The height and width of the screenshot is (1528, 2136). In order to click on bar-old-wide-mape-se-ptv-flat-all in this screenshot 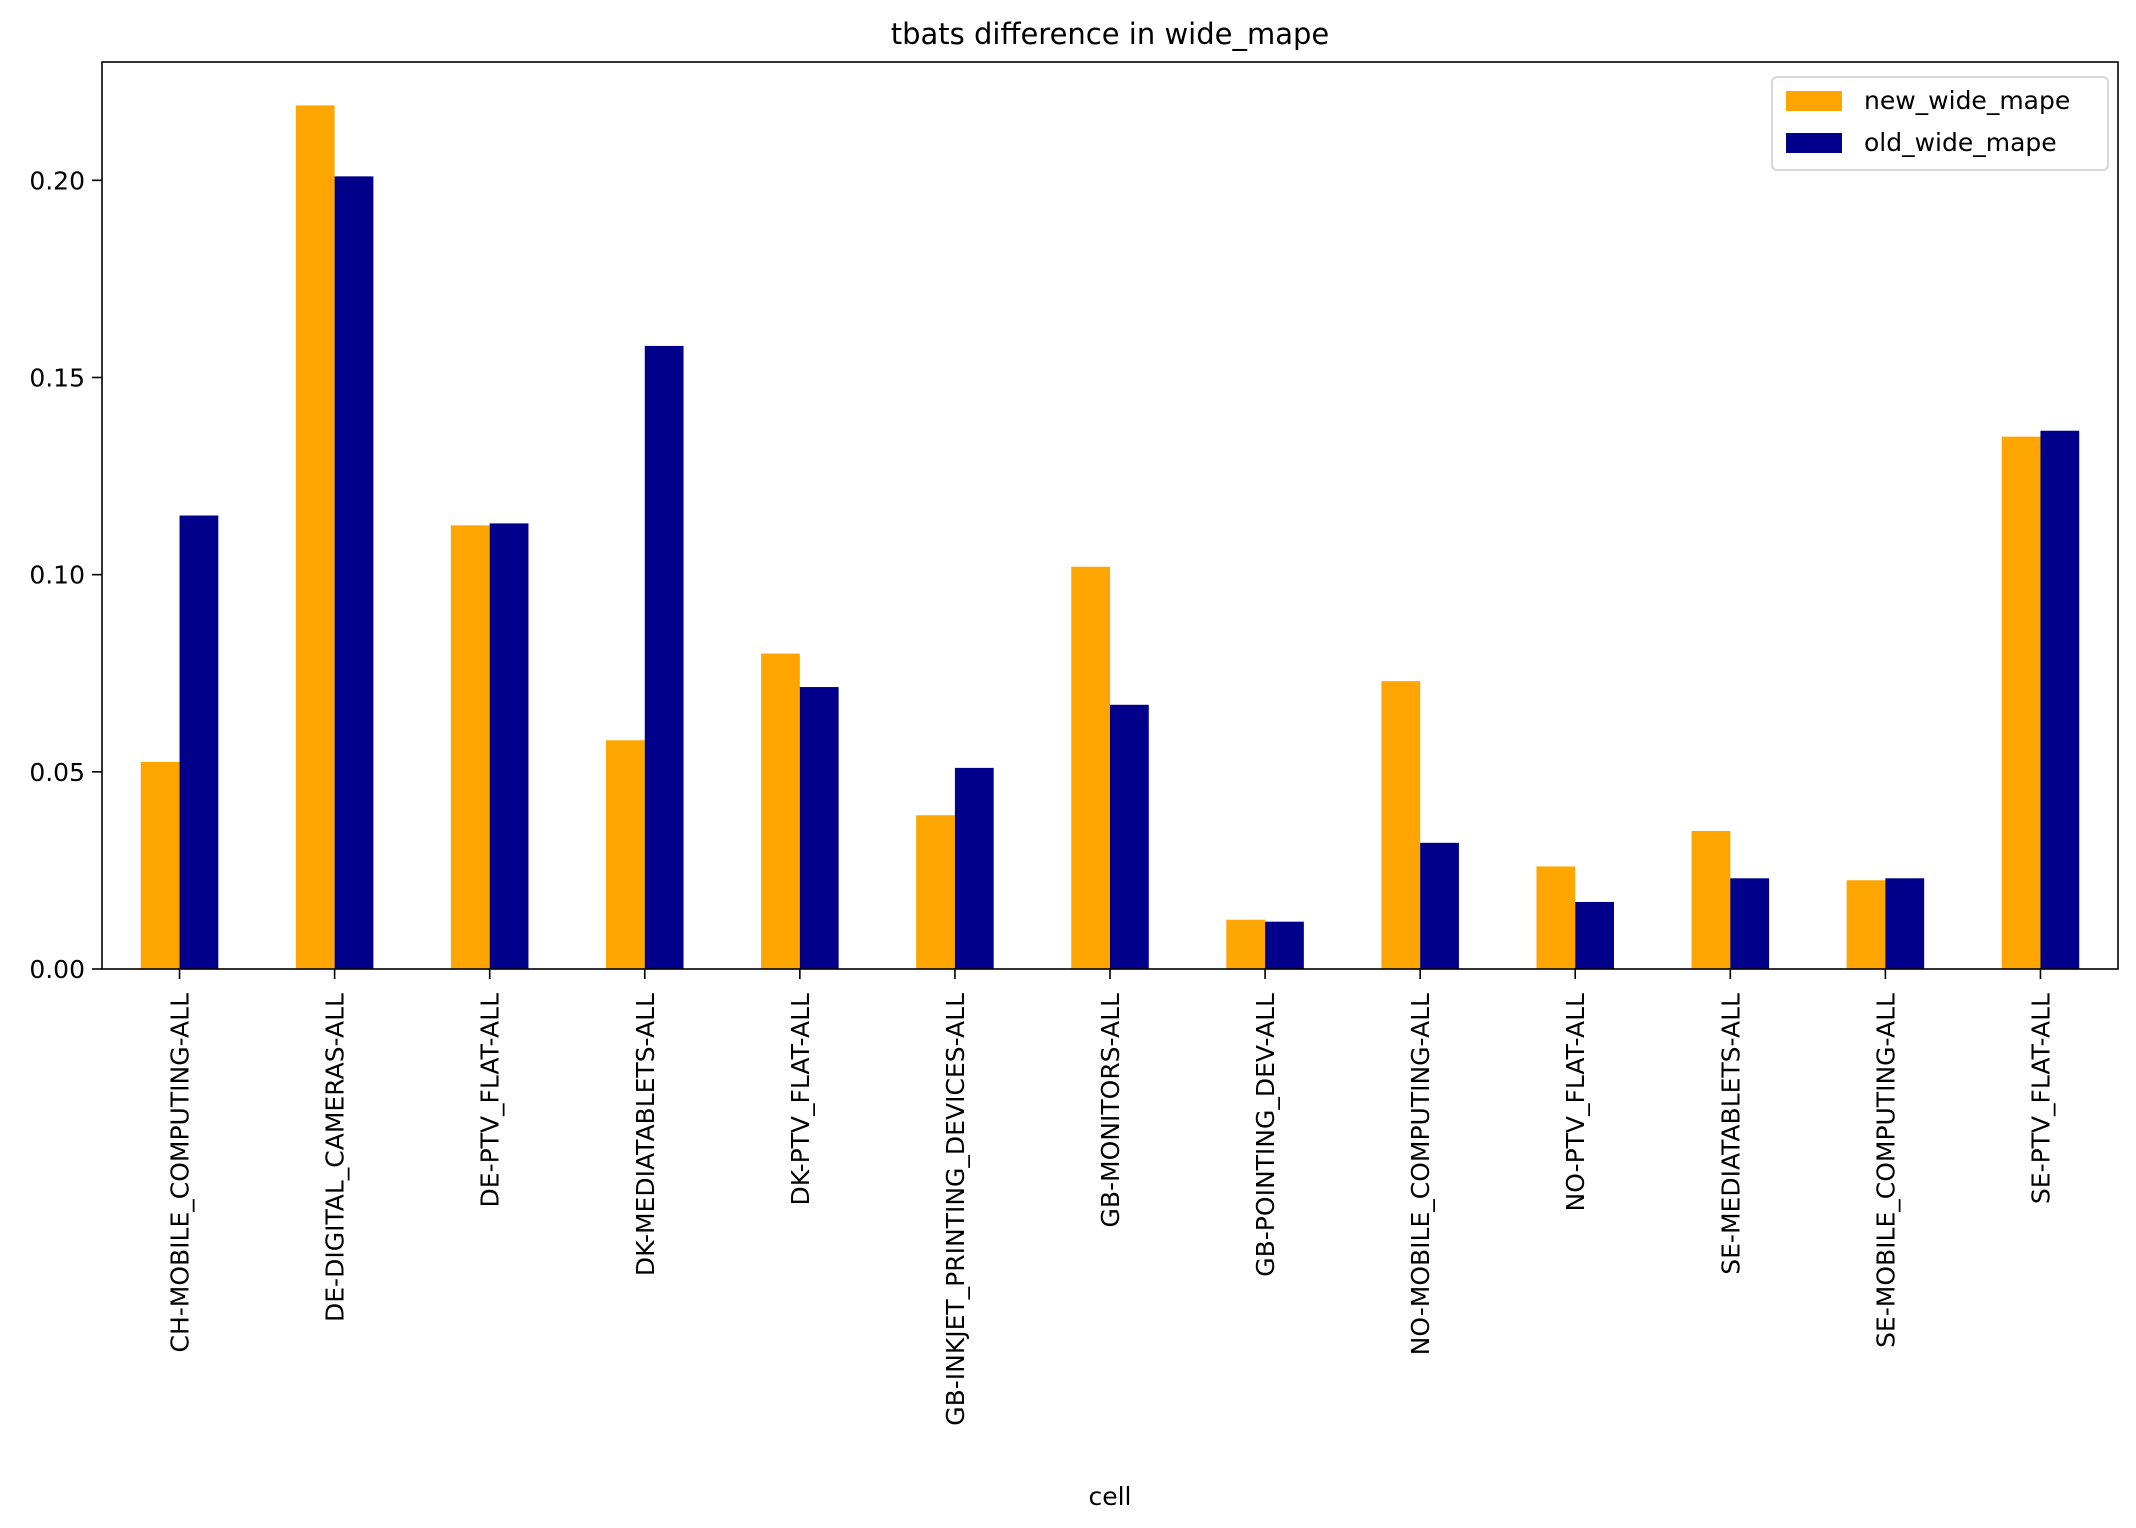, I will do `click(2060, 700)`.